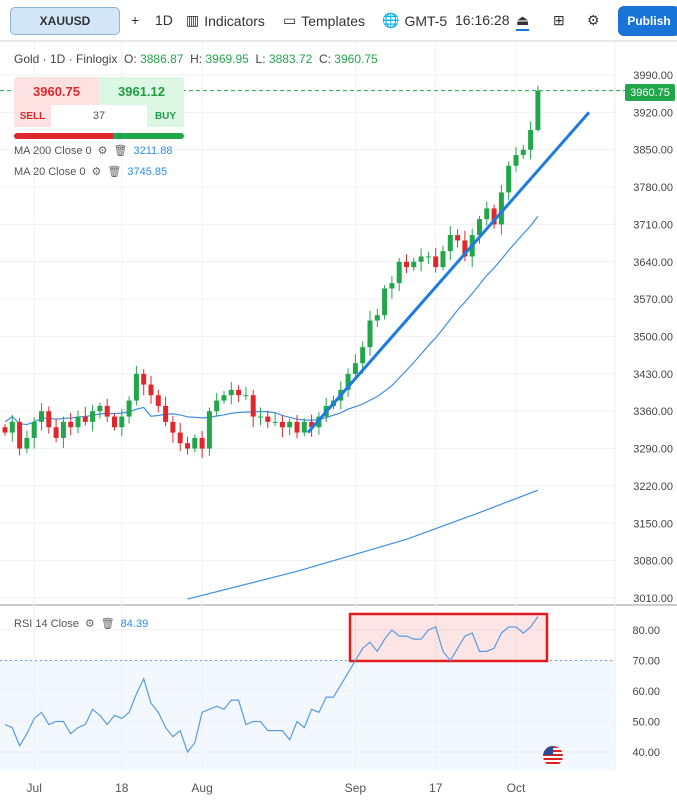  I want to click on close-value: 3960.75, so click(356, 59).